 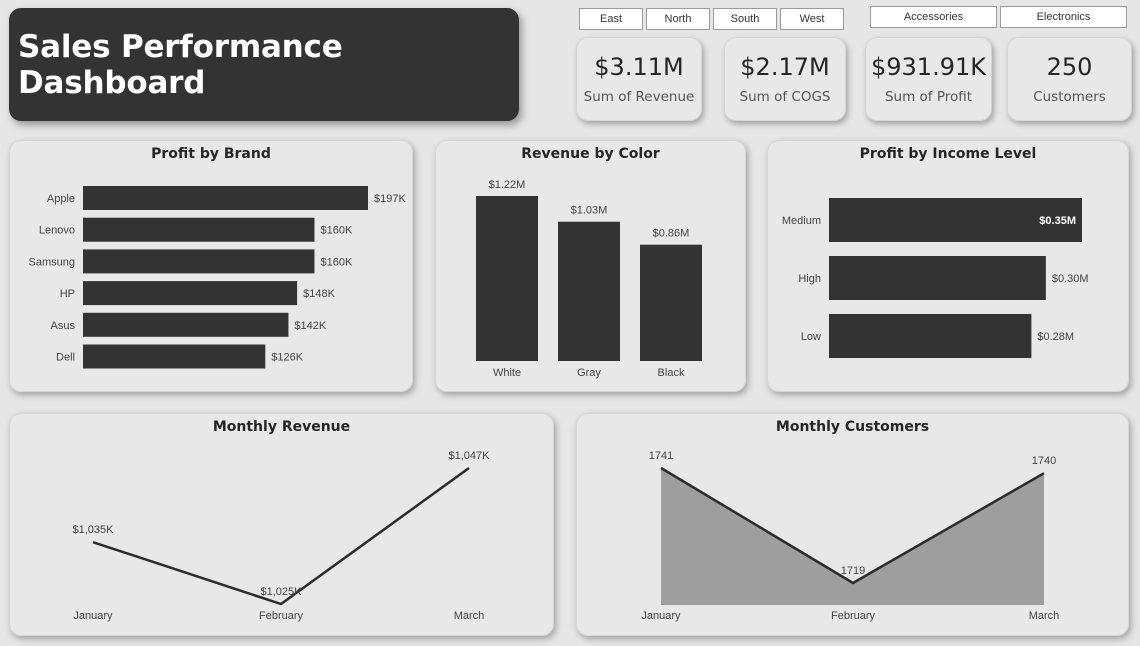 What do you see at coordinates (1063, 17) in the screenshot?
I see `slicer-electronics-button: Electronics` at bounding box center [1063, 17].